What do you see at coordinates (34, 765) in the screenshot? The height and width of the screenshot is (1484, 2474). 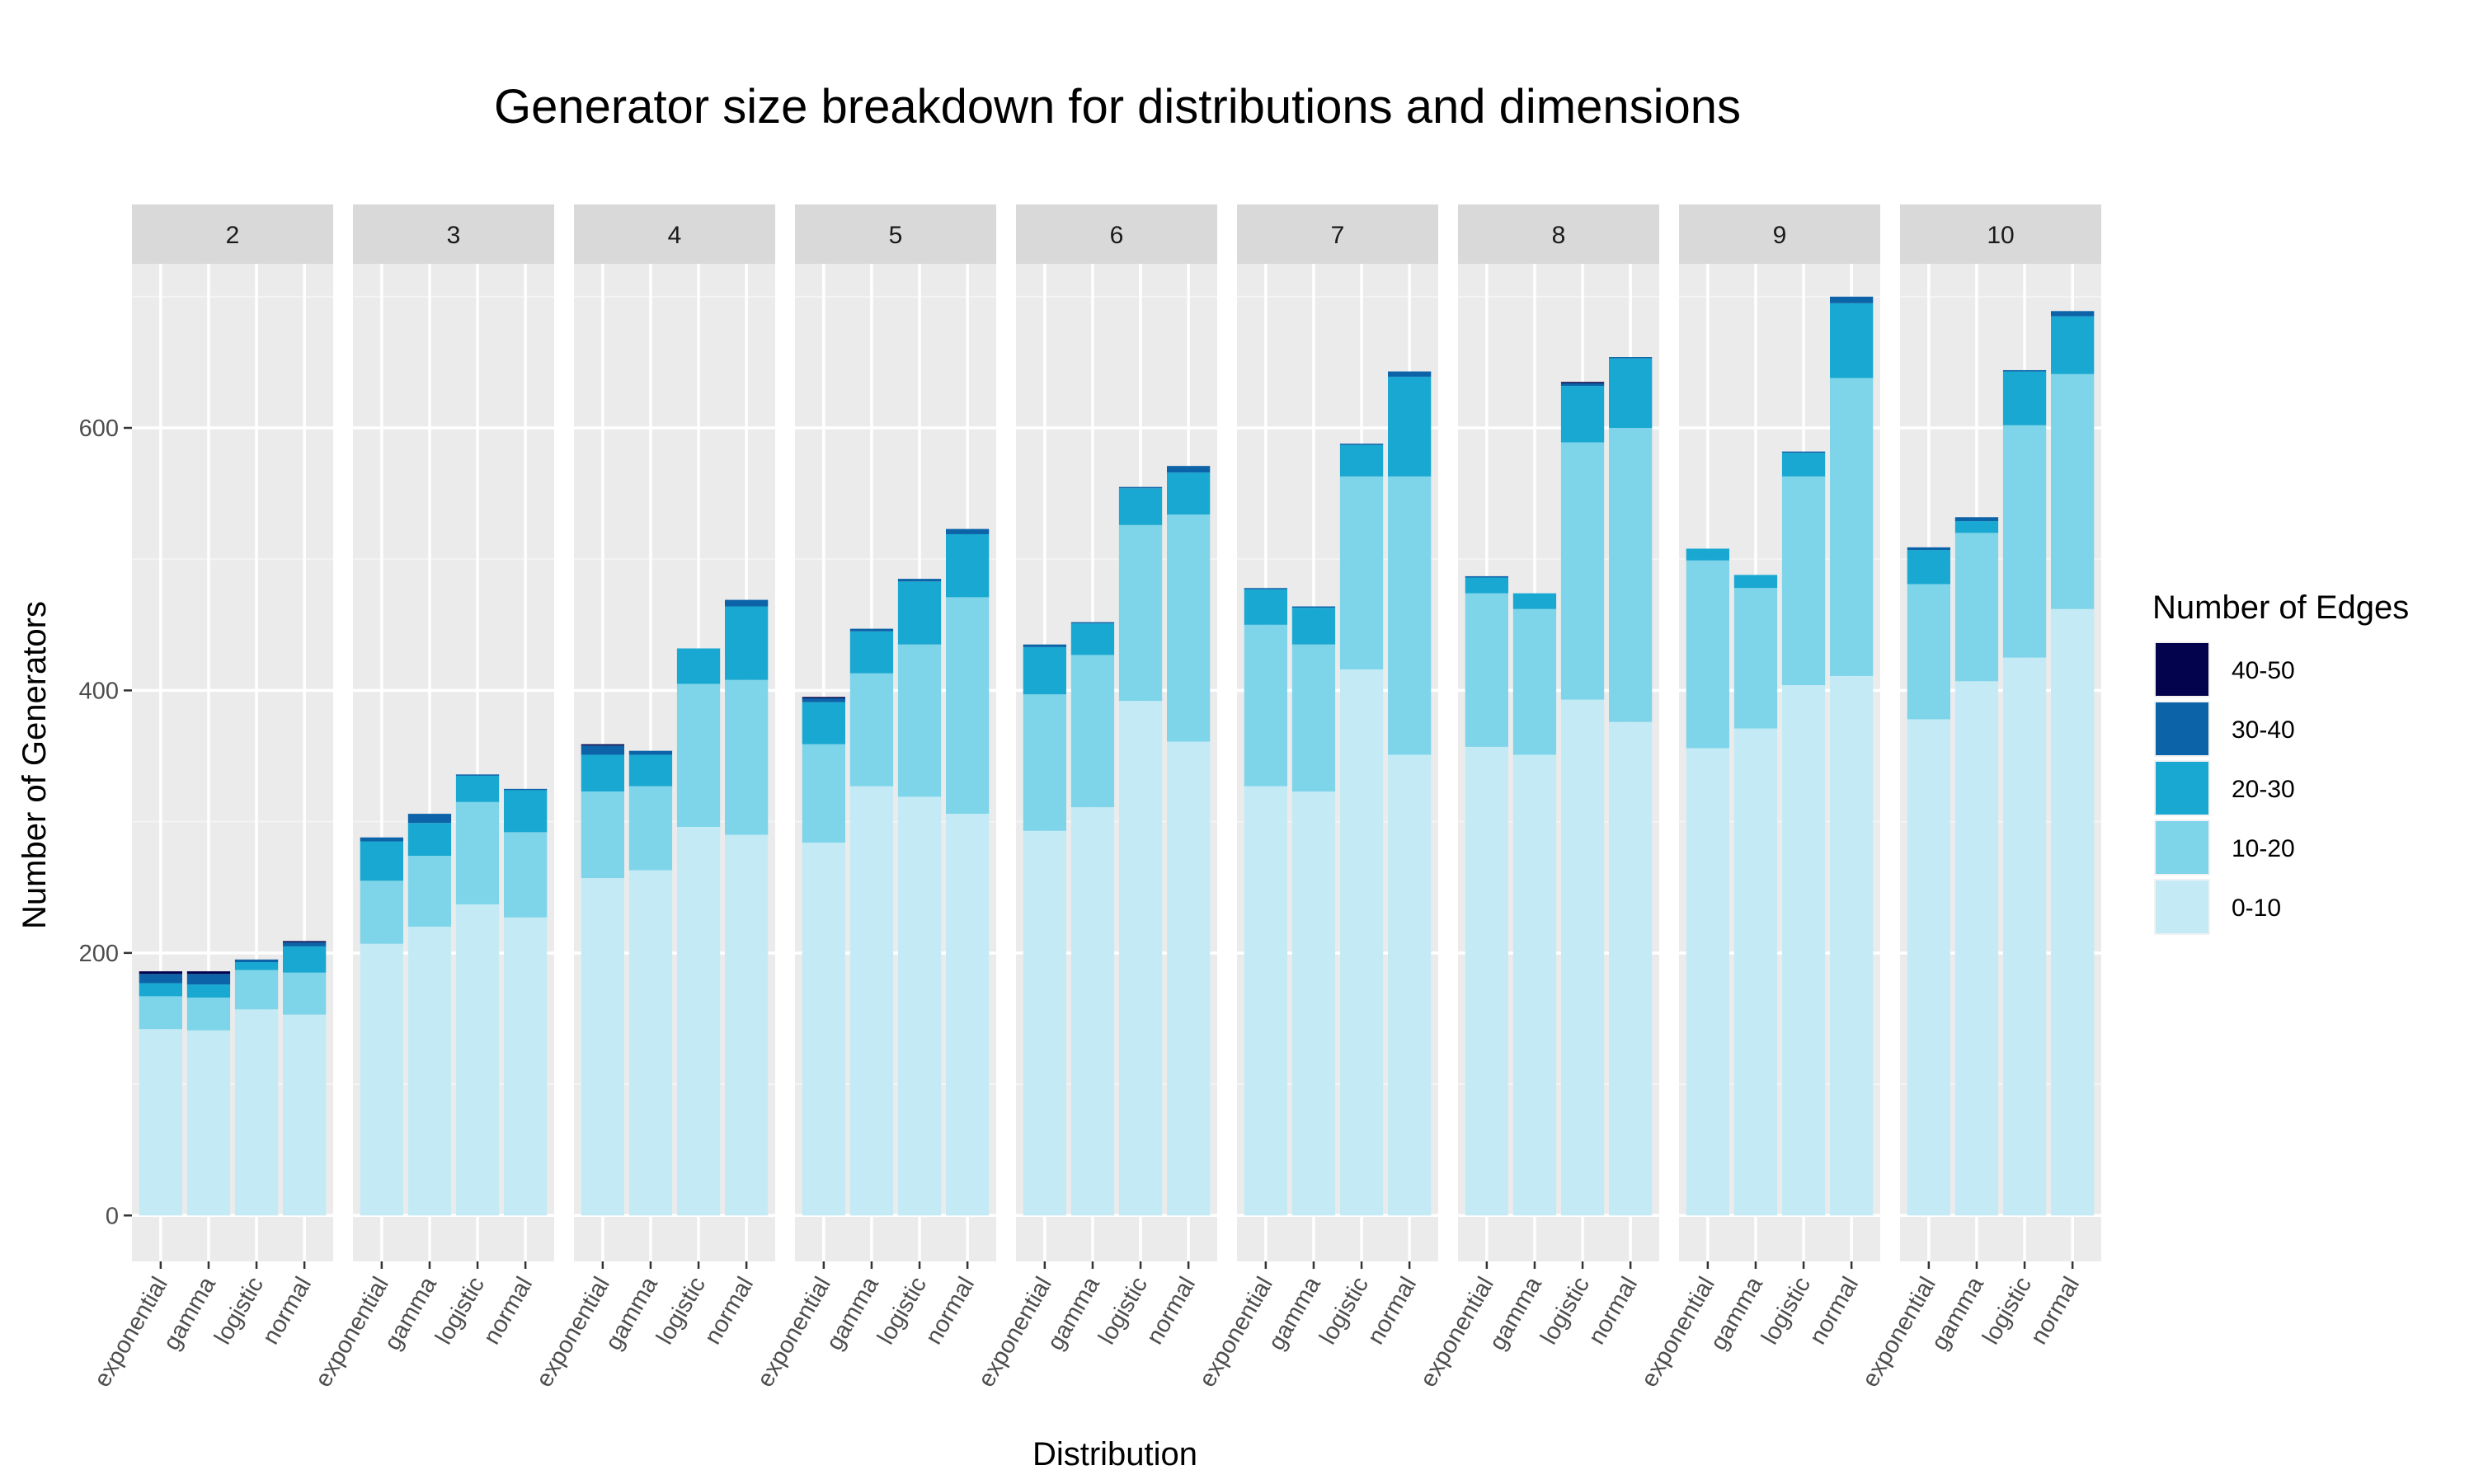 I see `y-axis-title: Number of Generators` at bounding box center [34, 765].